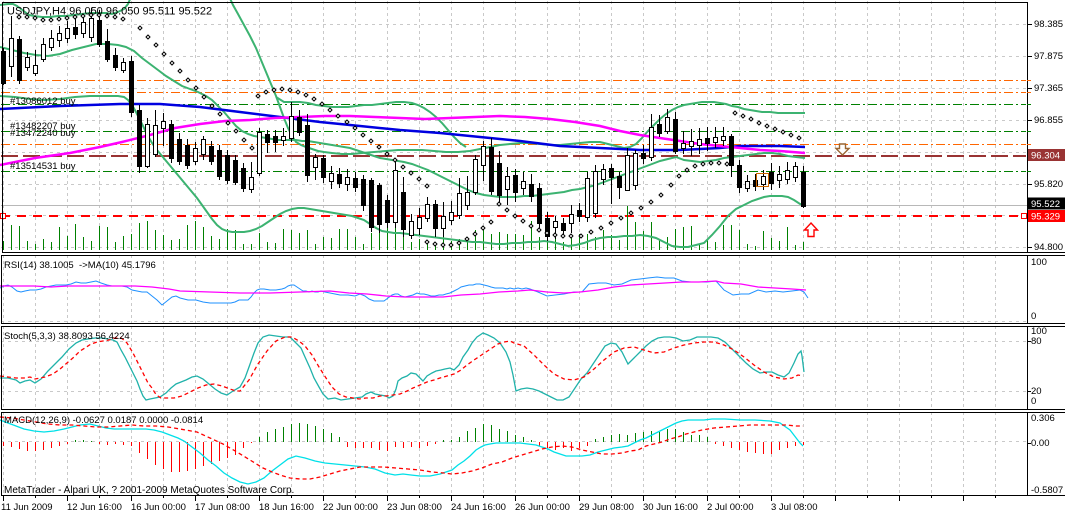 The width and height of the screenshot is (1065, 514). I want to click on svg-text: 97.875, so click(1048, 56).